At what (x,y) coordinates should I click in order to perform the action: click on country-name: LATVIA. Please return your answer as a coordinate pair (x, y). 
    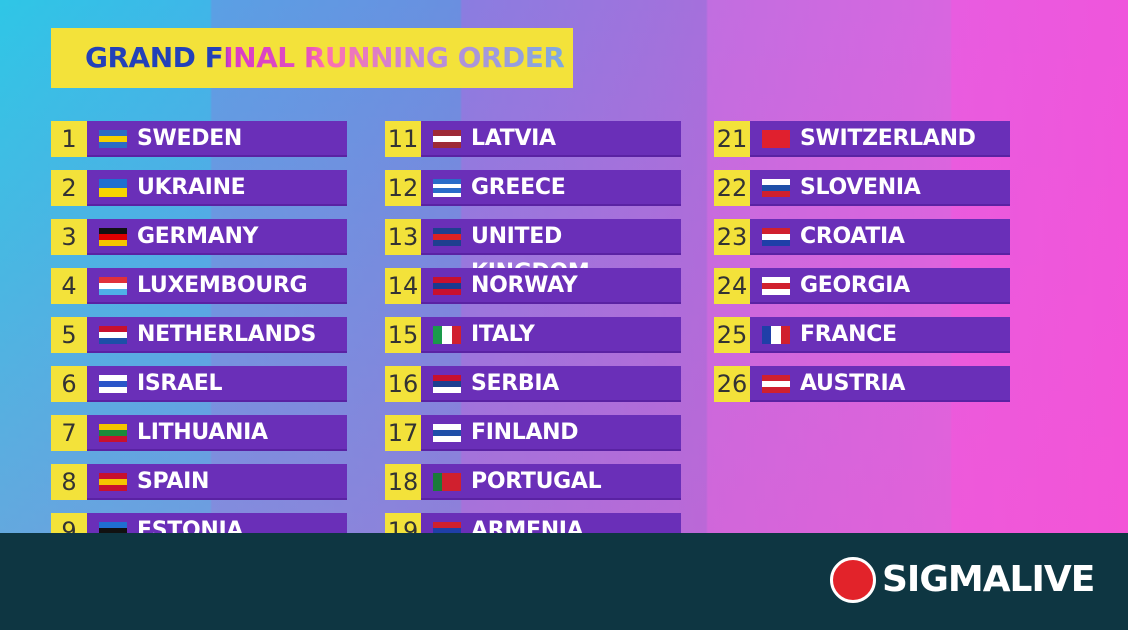
    Looking at the image, I should click on (513, 138).